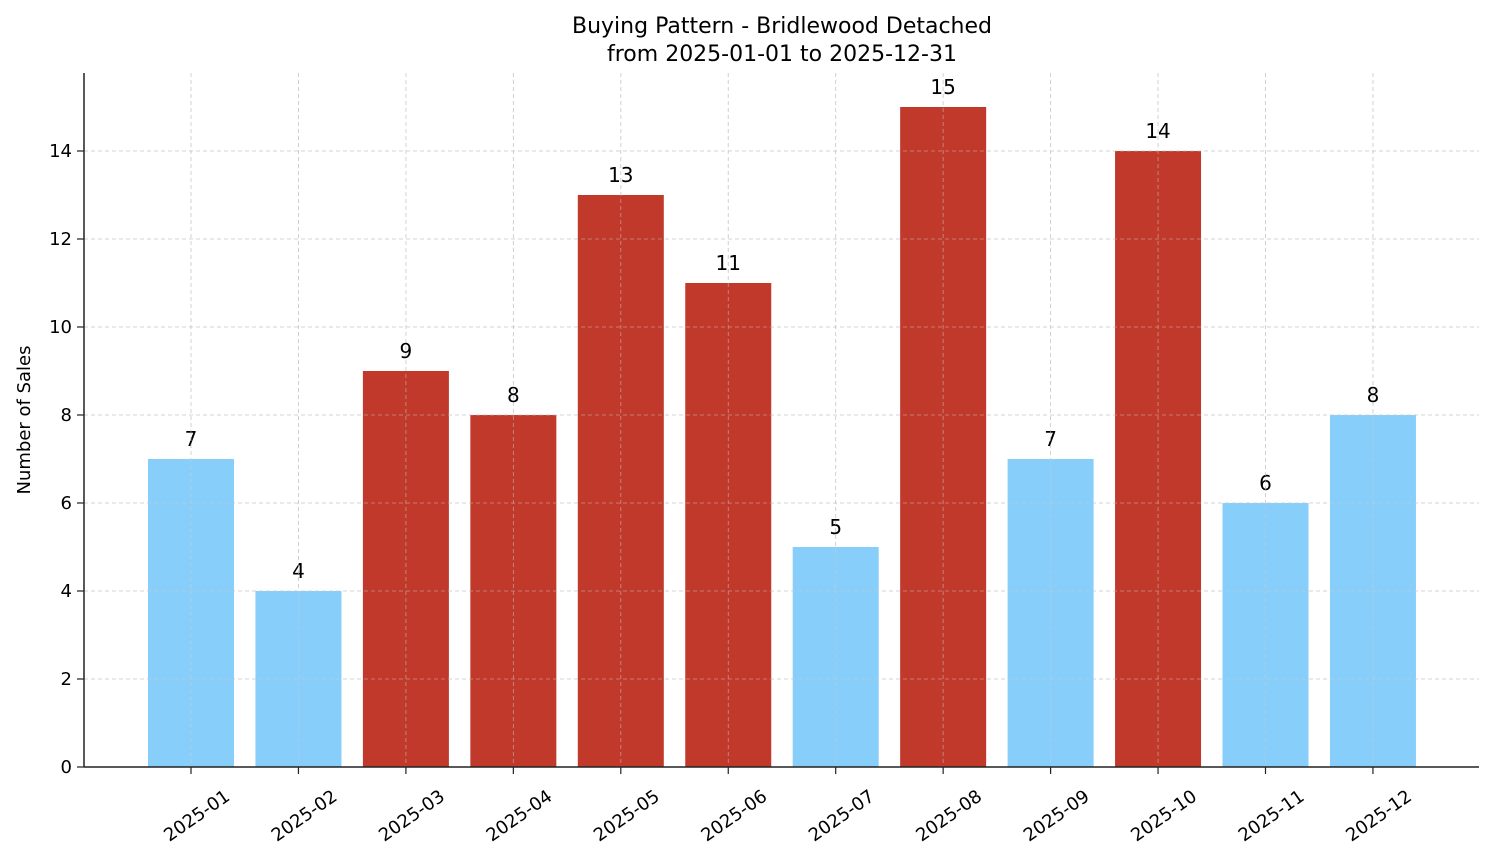  What do you see at coordinates (1164, 816) in the screenshot?
I see `x-tick-label: 2025-10` at bounding box center [1164, 816].